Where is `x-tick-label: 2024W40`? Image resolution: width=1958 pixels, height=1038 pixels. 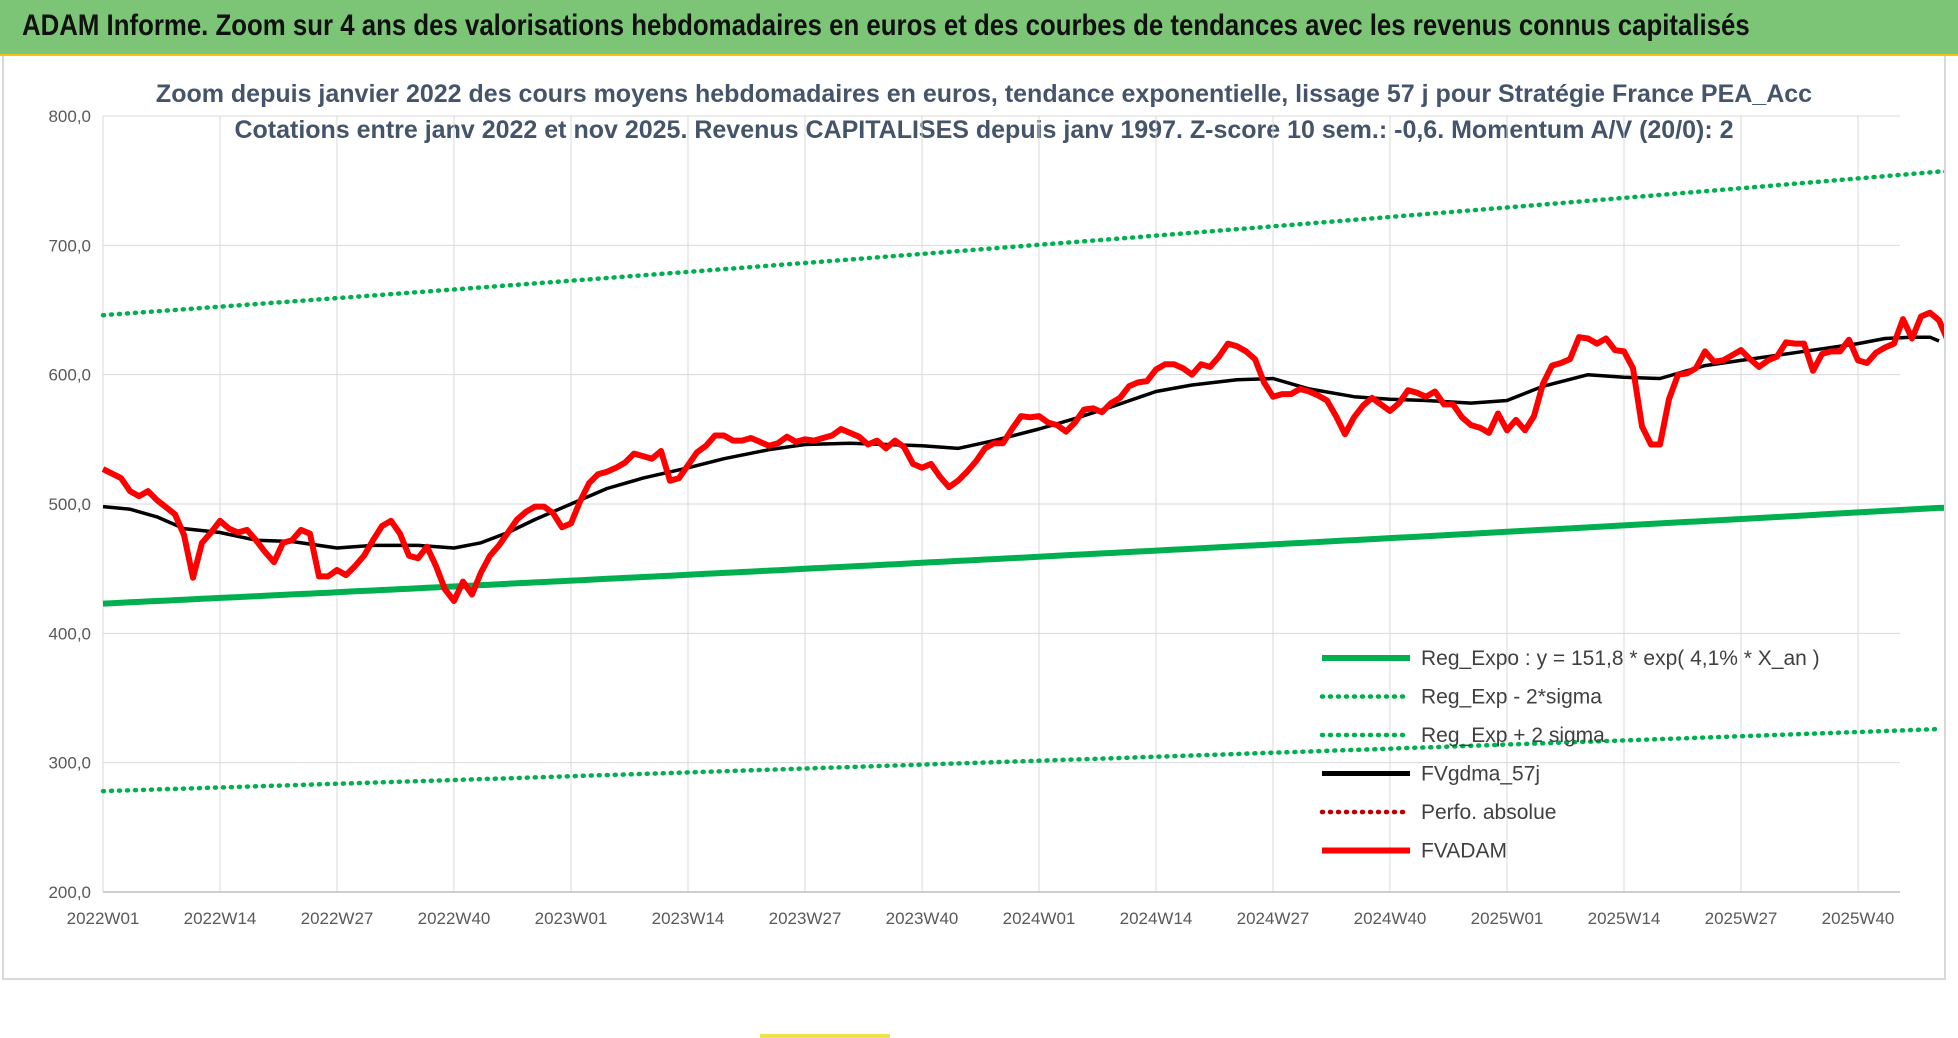
x-tick-label: 2024W40 is located at coordinates (1390, 918).